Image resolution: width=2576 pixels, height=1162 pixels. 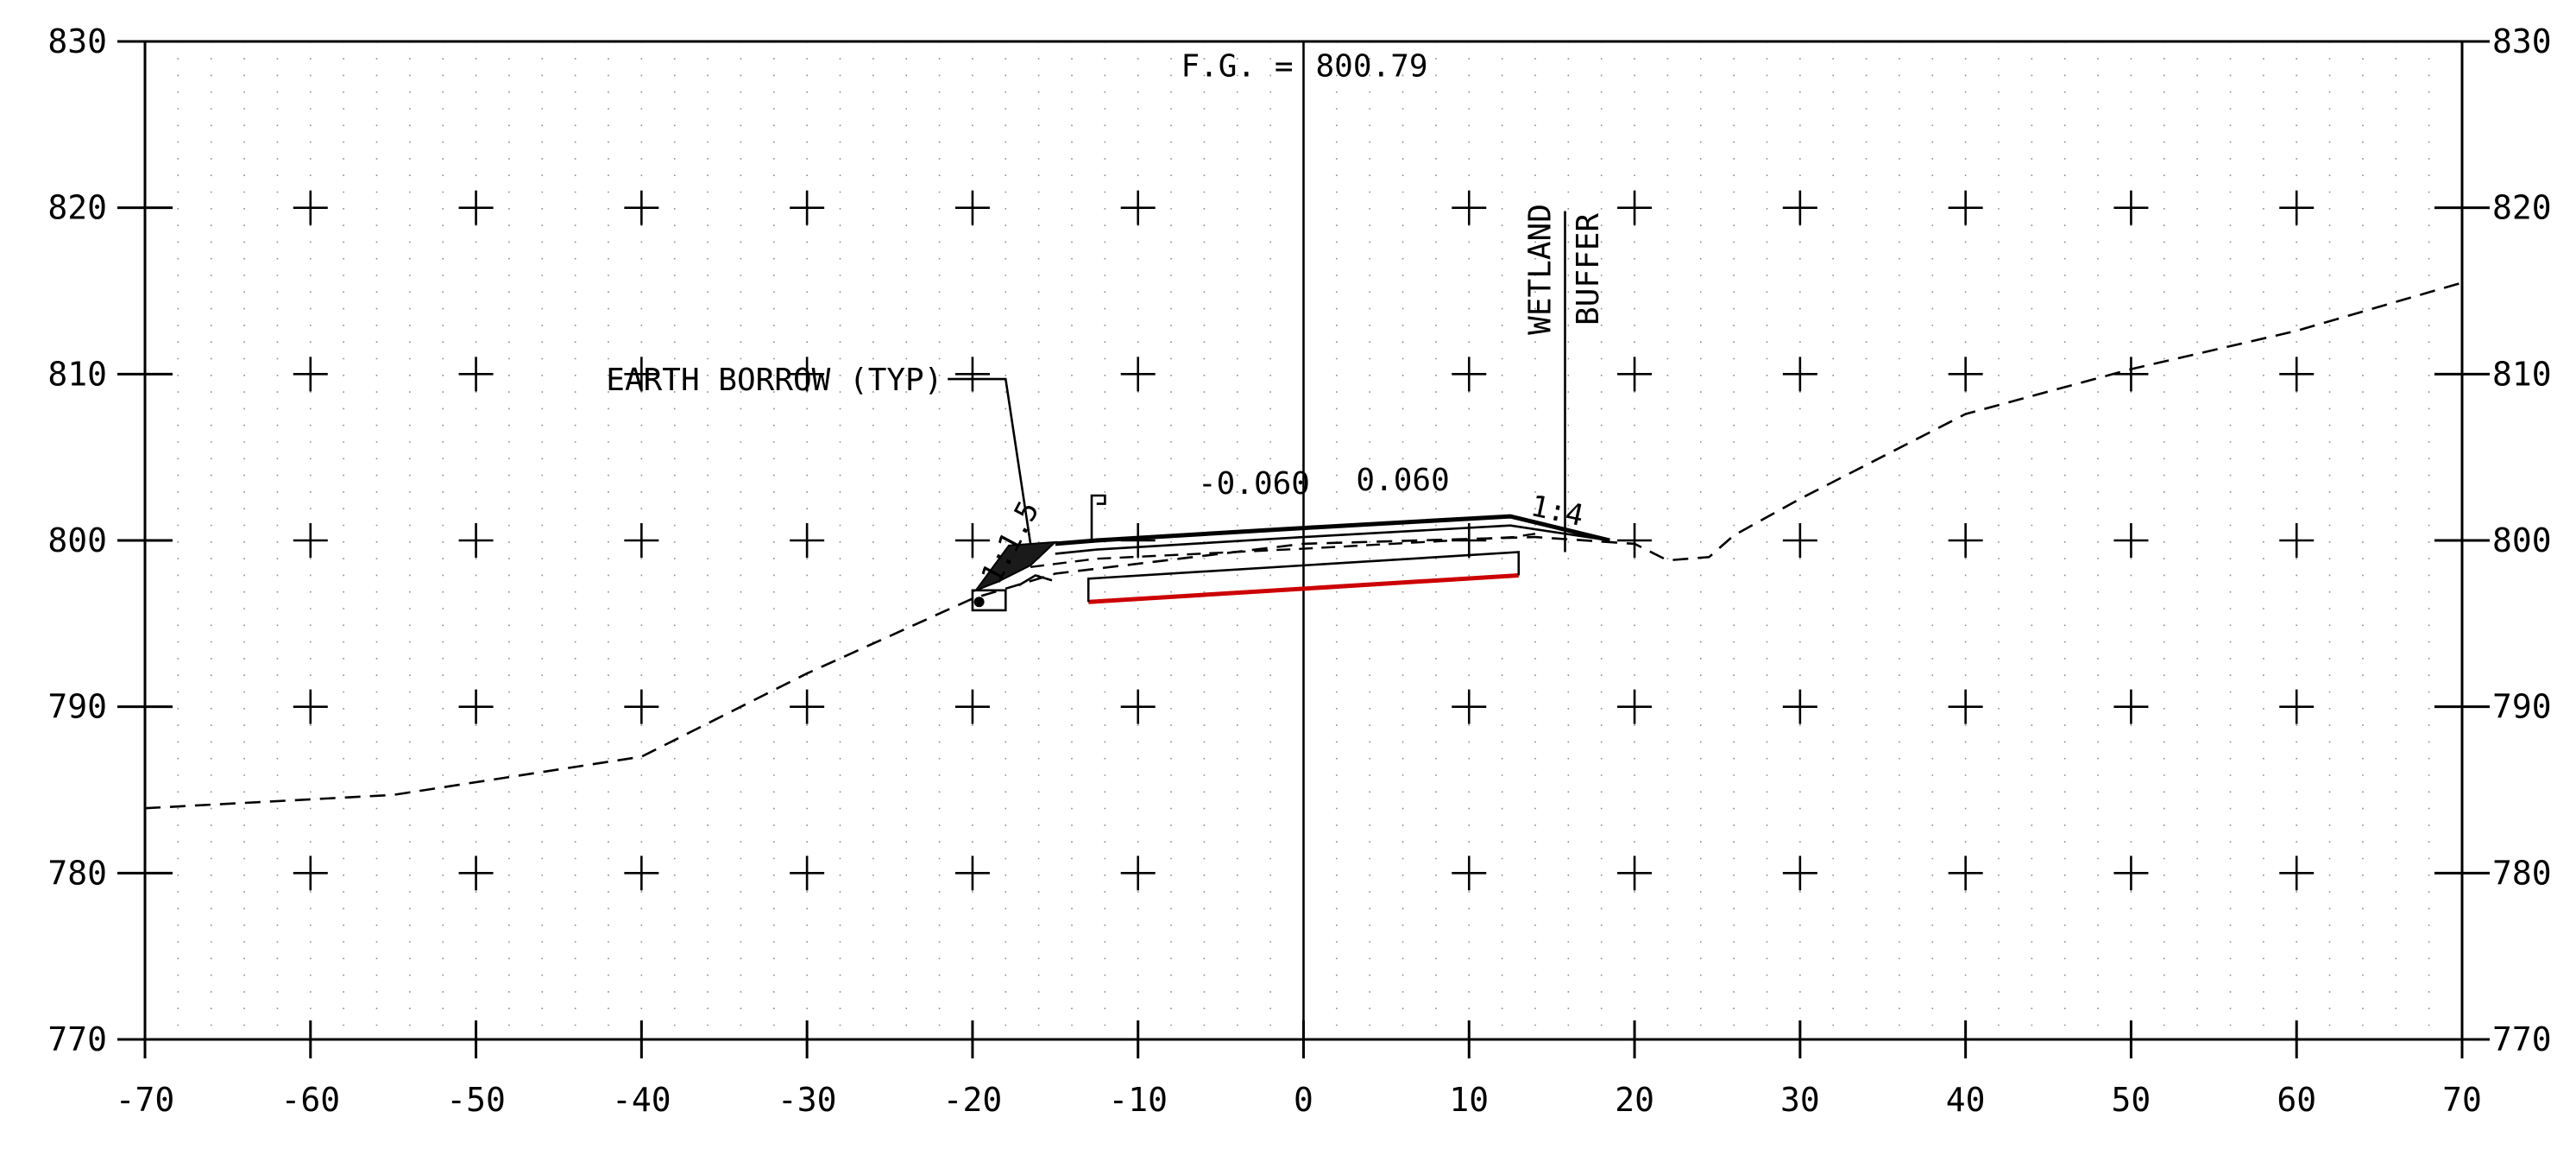 I want to click on subbase-line, so click(x=1303, y=588).